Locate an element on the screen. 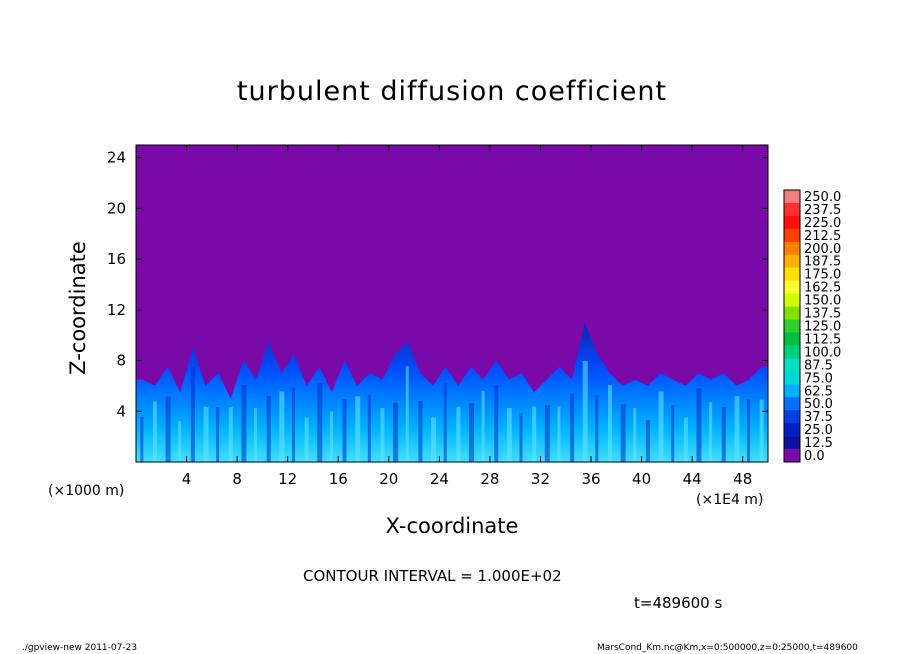 Image resolution: width=904 pixels, height=654 pixels. colorbar-label: 125.0 is located at coordinates (822, 327).